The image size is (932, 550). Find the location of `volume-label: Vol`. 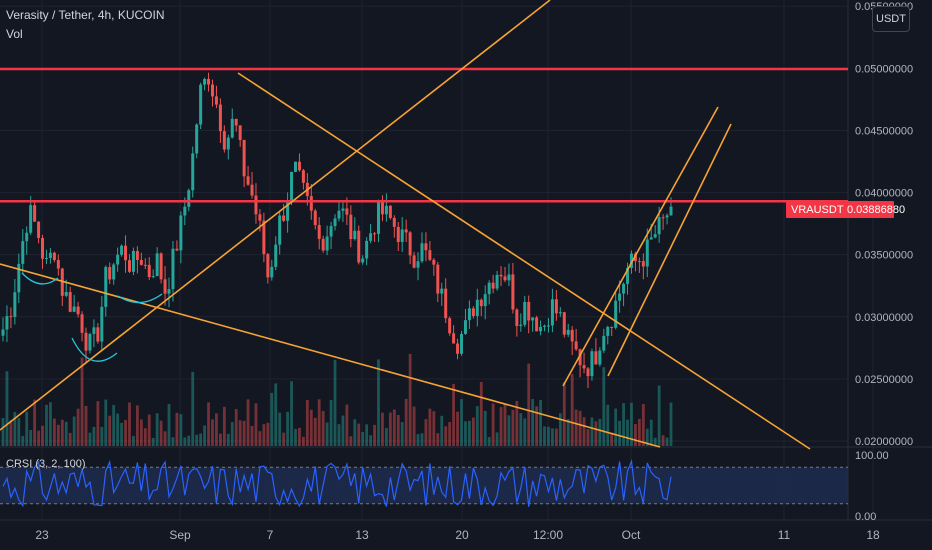

volume-label: Vol is located at coordinates (14, 34).